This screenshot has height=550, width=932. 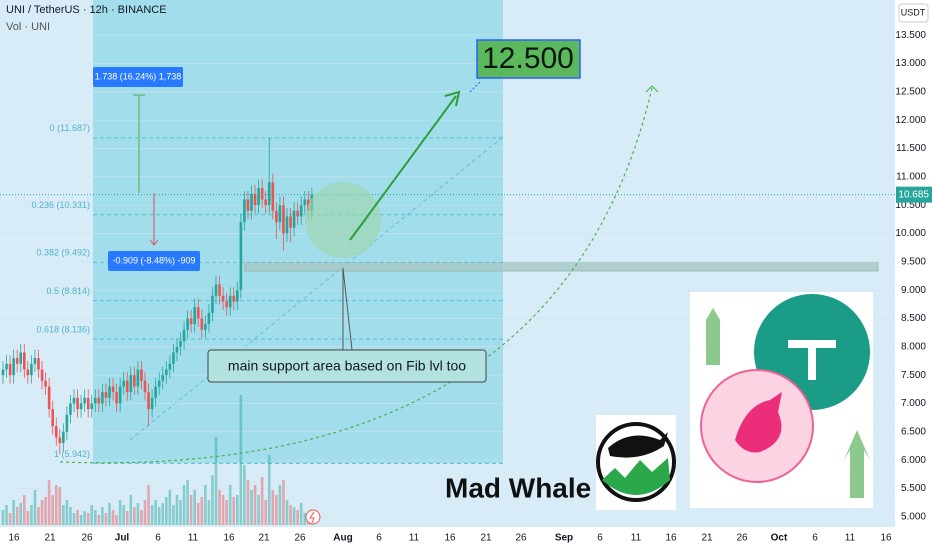 I want to click on x-tick-label: Sep, so click(x=564, y=538).